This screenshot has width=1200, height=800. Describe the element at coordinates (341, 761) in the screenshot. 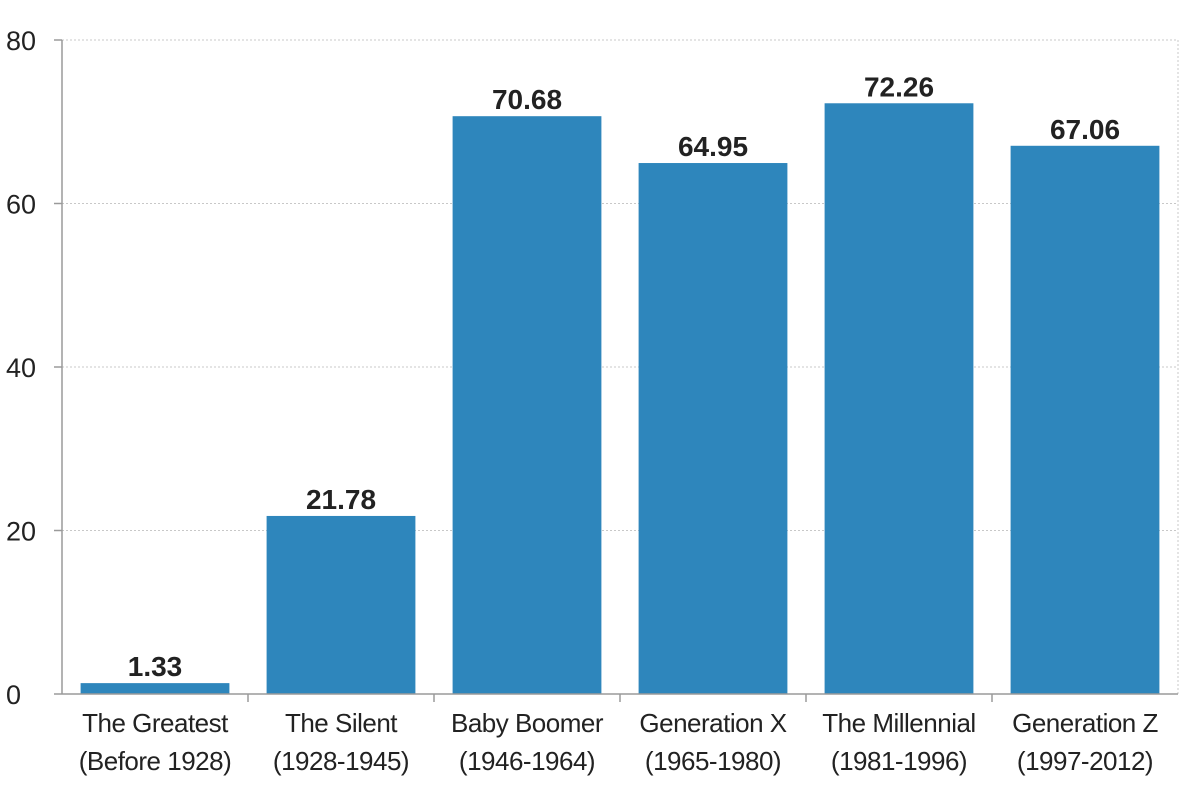

I see `x-tick-label: (1928-1945)` at that location.